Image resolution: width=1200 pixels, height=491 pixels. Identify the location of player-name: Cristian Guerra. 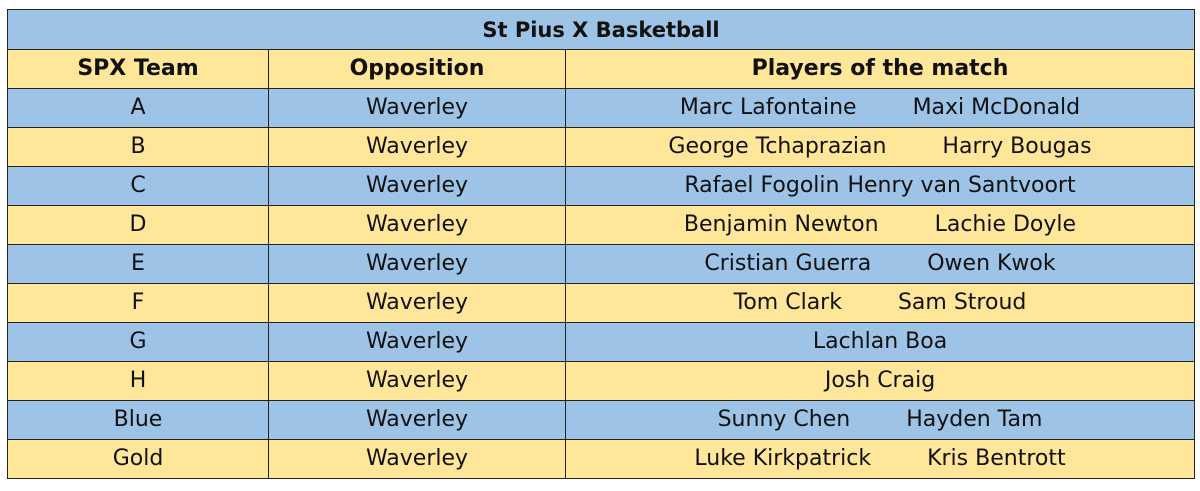
(788, 263).